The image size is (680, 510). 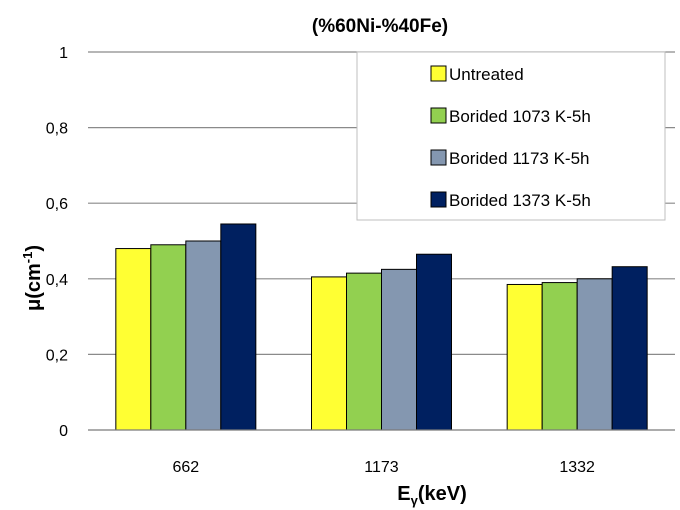 What do you see at coordinates (32, 278) in the screenshot?
I see `y-axis-label: μ(cm-1)` at bounding box center [32, 278].